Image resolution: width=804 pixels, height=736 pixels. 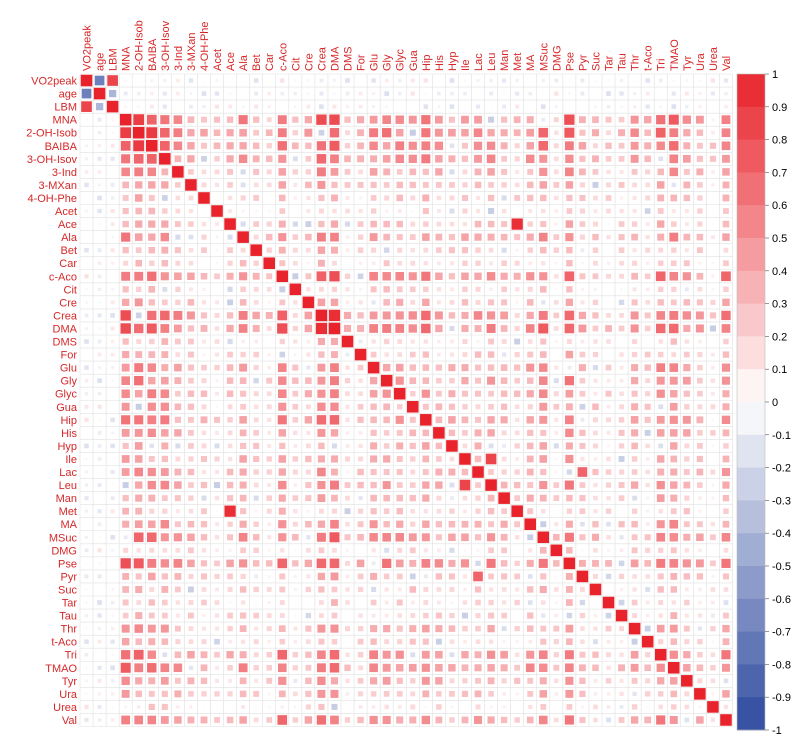 I want to click on cell-gly-ura, so click(x=700, y=380).